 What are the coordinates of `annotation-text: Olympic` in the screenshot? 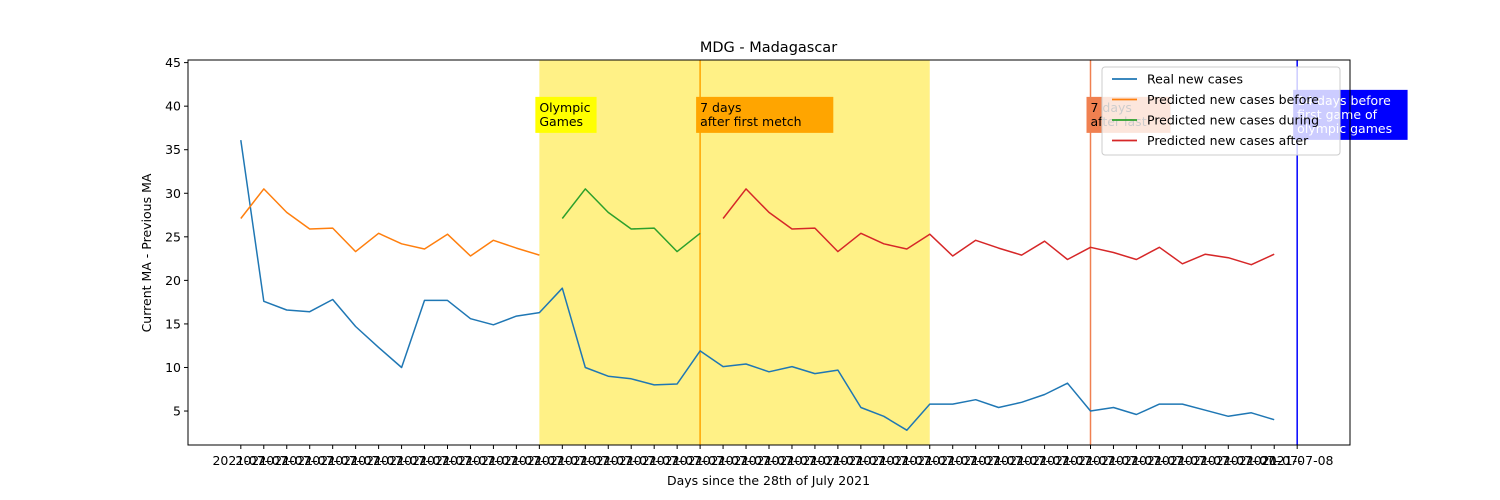 It's located at (564, 107).